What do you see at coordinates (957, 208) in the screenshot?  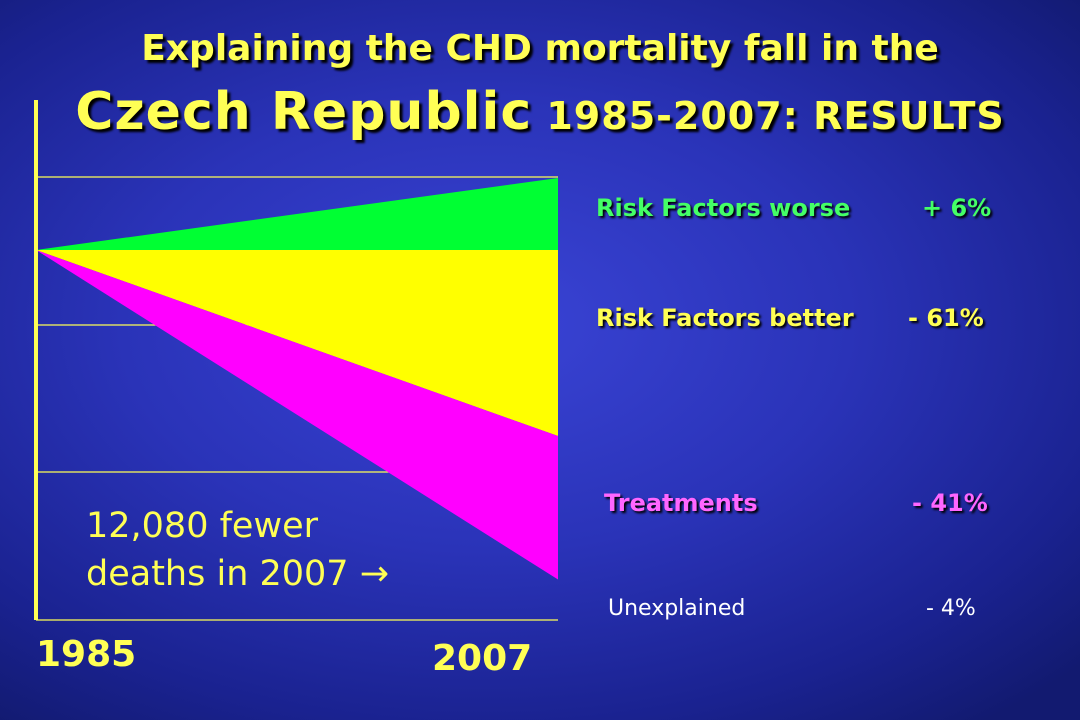 I see `legend-value: + 6%` at bounding box center [957, 208].